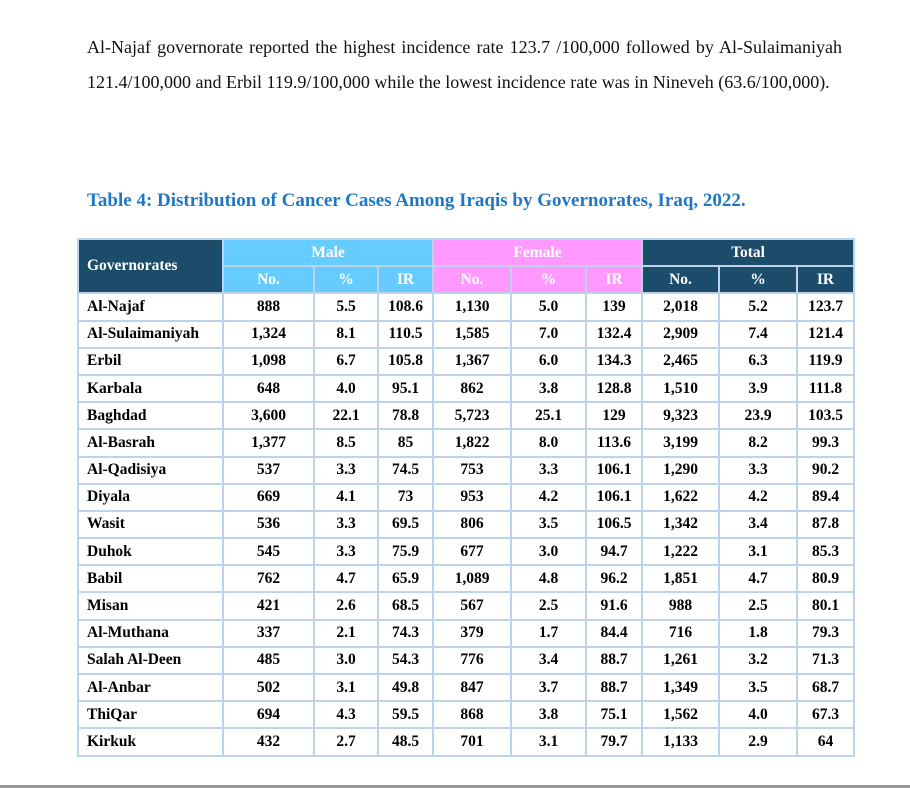 This screenshot has height=788, width=910. What do you see at coordinates (680, 687) in the screenshot?
I see `table-cell: 1,349` at bounding box center [680, 687].